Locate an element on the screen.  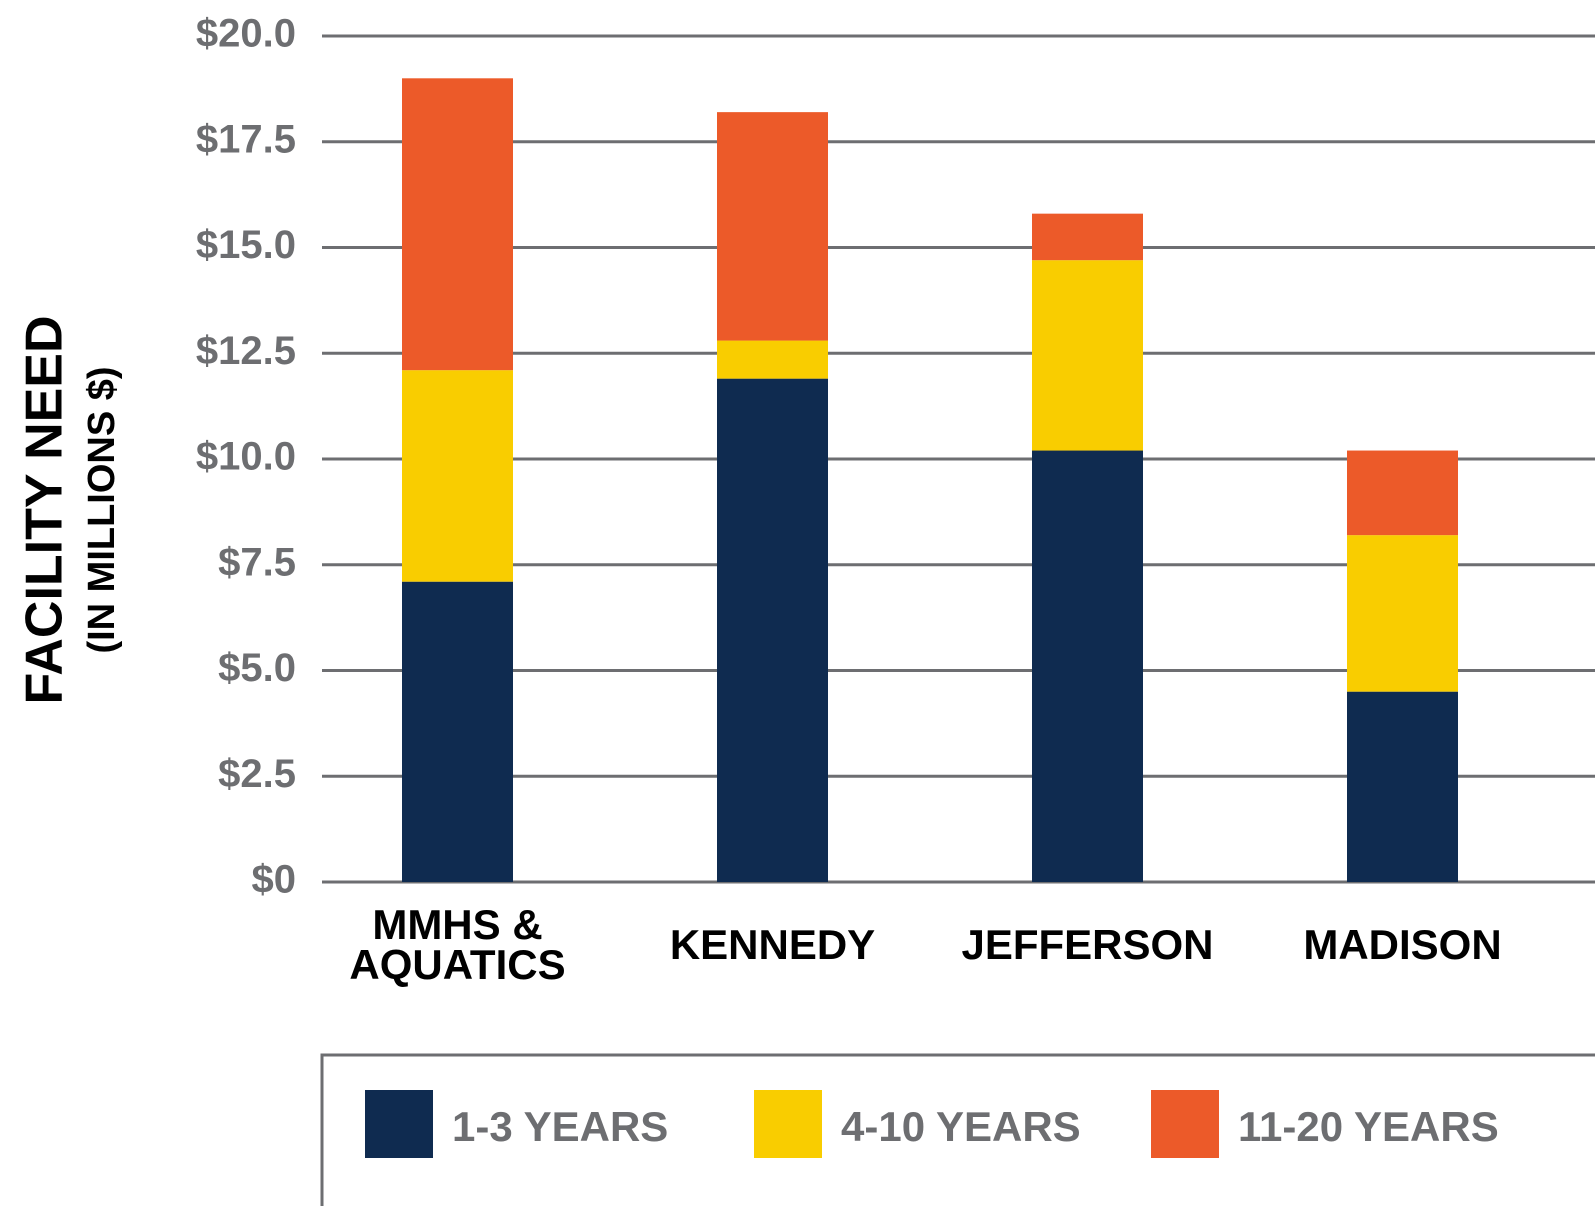
y-tick-label: $15.0 is located at coordinates (246, 245).